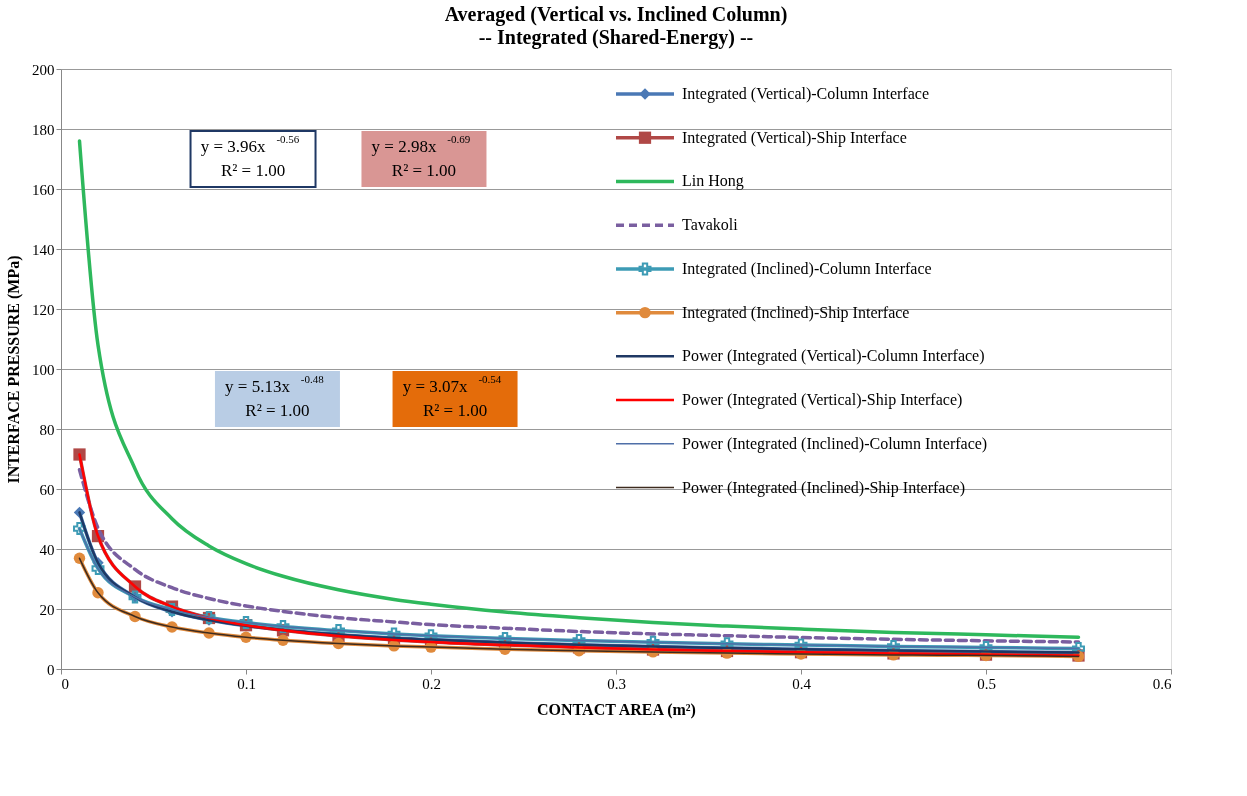 Image resolution: width=1247 pixels, height=796 pixels. I want to click on y-tick-label: 140, so click(43, 249).